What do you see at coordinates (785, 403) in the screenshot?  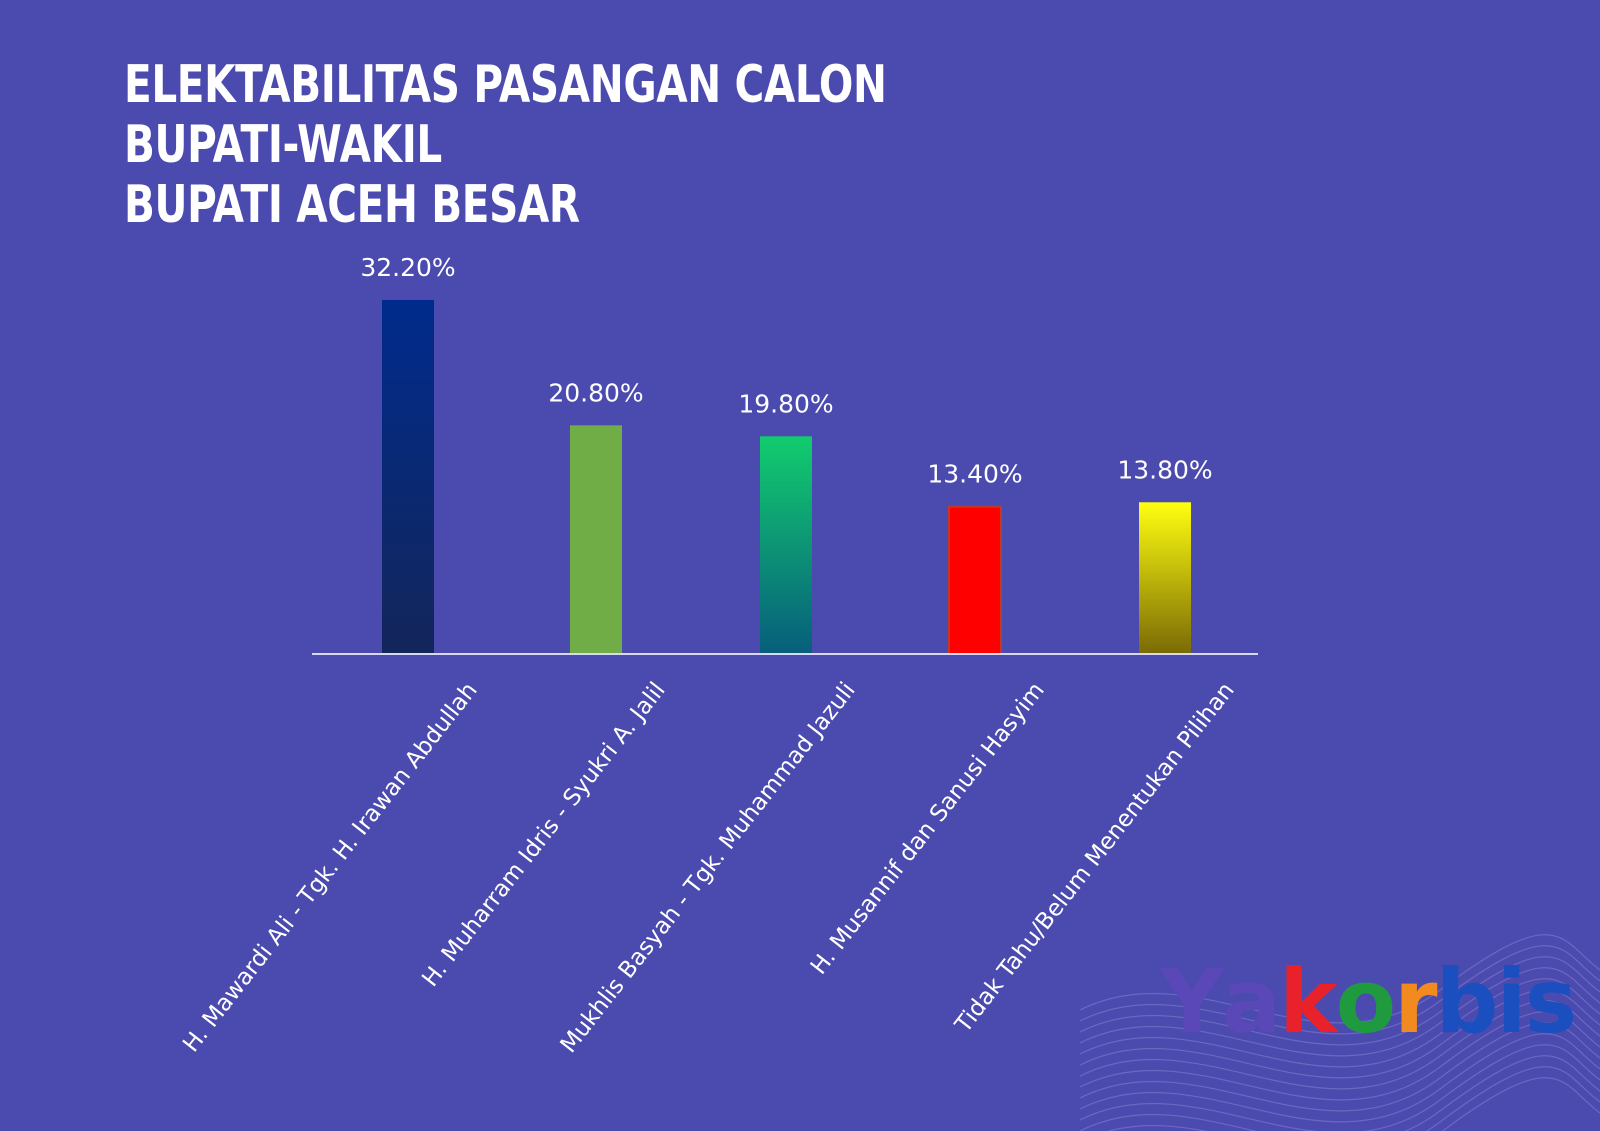 I see `data-label-3: 19.80%` at bounding box center [785, 403].